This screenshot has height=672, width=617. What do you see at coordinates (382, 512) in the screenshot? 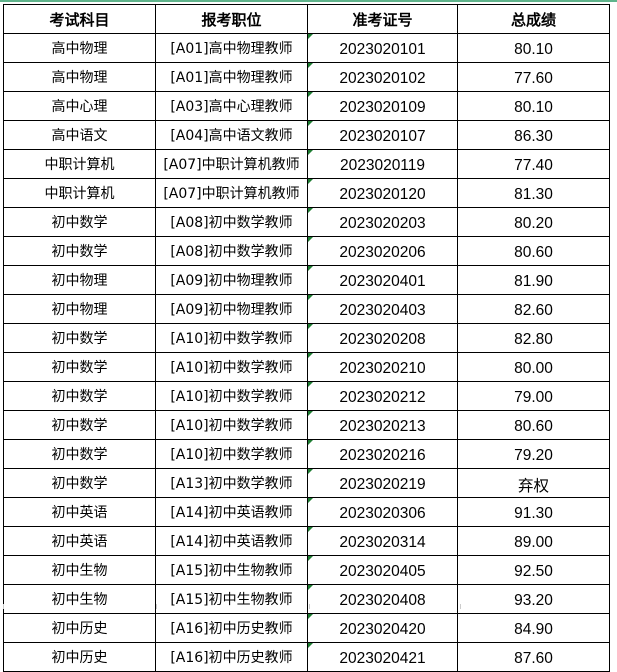
I see `ticket-number-cell: 2023020306` at bounding box center [382, 512].